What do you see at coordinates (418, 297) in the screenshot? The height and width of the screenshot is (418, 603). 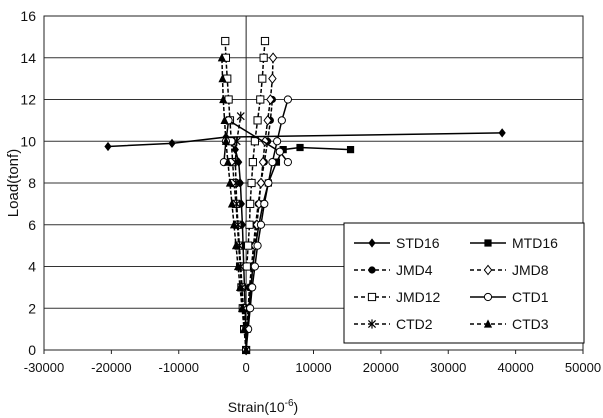 I see `legend-label: JMD12` at bounding box center [418, 297].